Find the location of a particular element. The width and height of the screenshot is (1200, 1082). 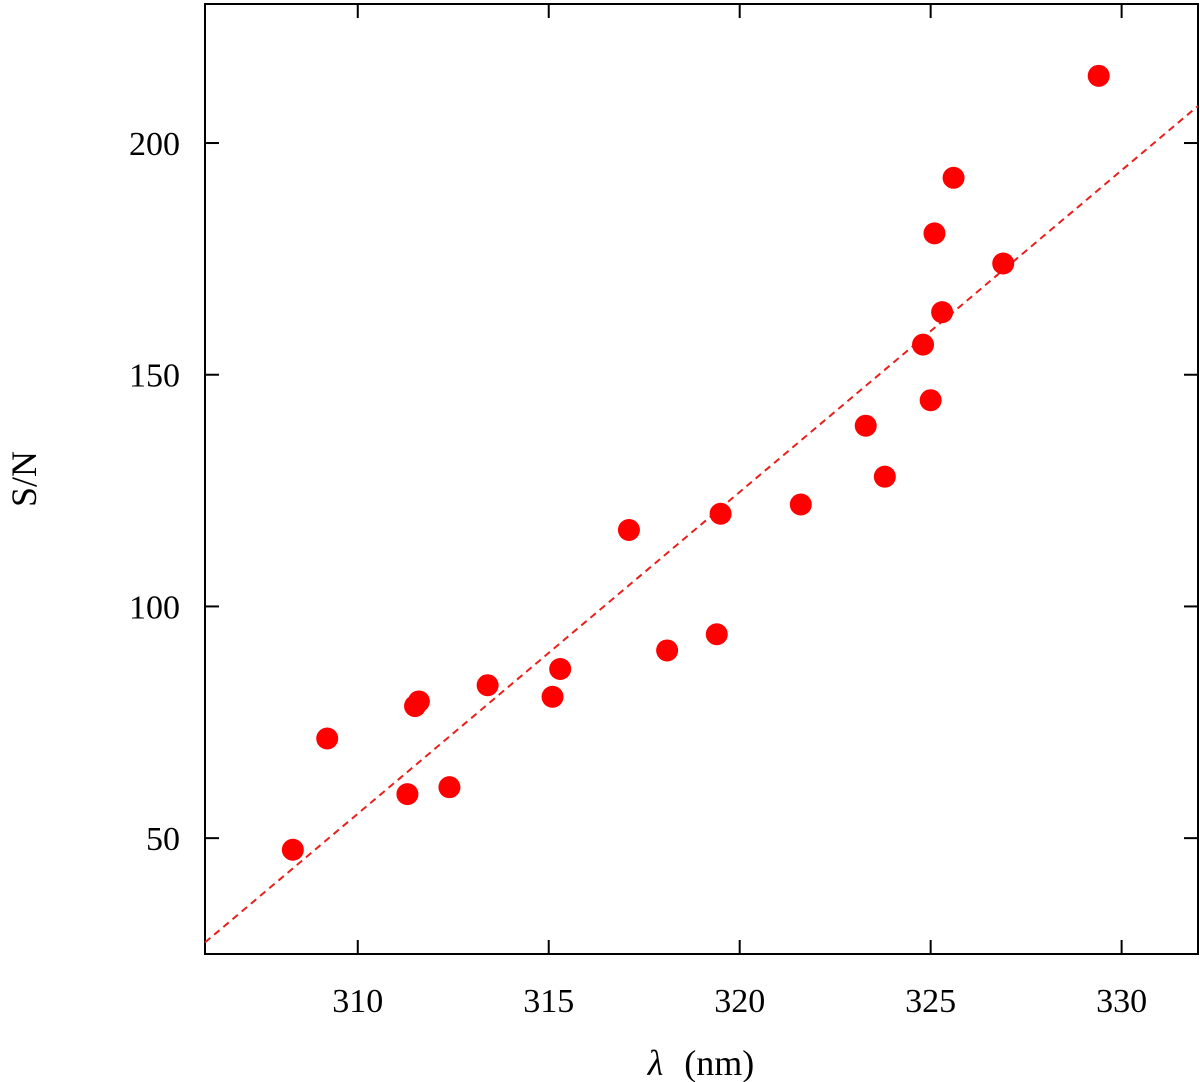

x-axis-label: λ (nm) is located at coordinates (701, 1062).